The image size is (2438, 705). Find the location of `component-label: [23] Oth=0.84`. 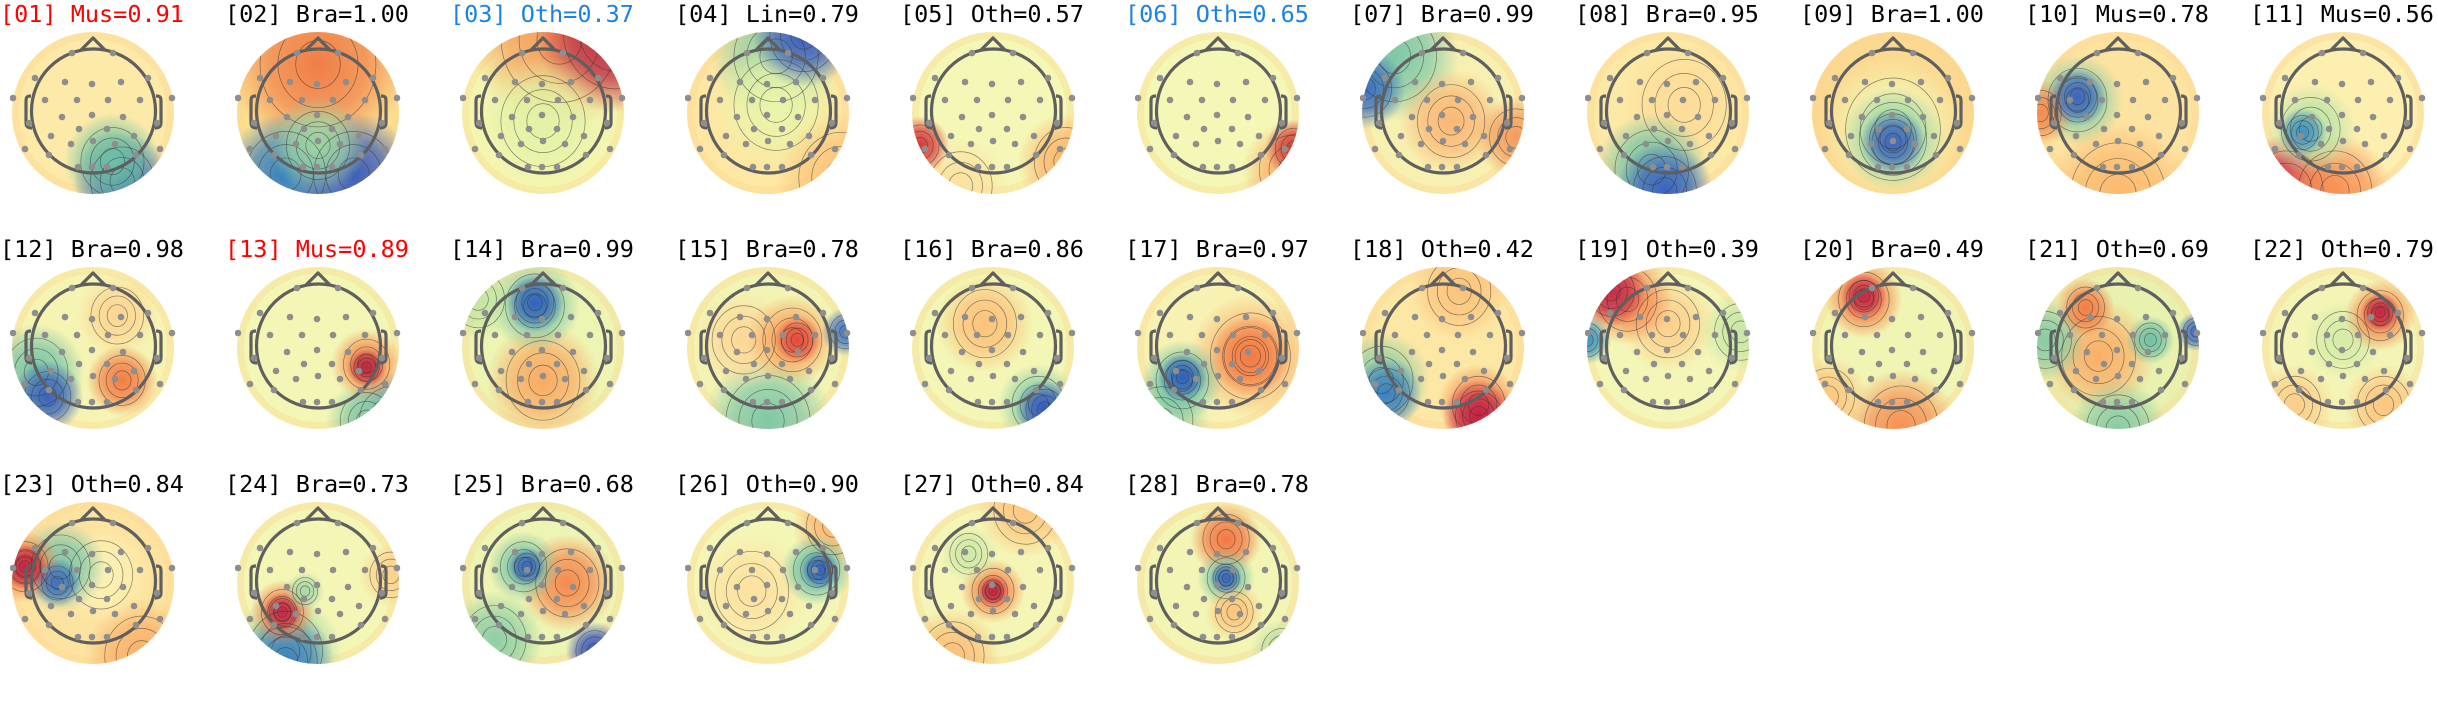

component-label: [23] Oth=0.84 is located at coordinates (92, 484).